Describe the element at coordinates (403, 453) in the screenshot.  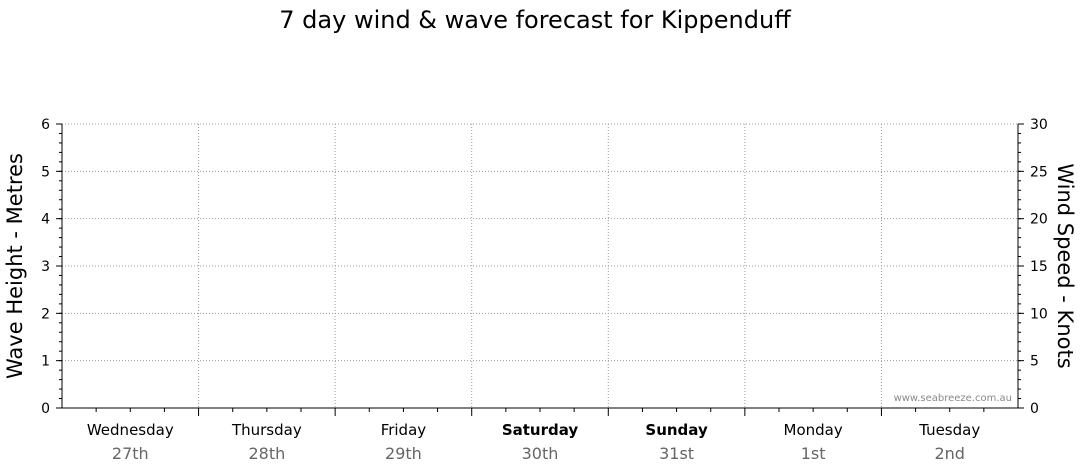
I see `x-date-label: 29th` at that location.